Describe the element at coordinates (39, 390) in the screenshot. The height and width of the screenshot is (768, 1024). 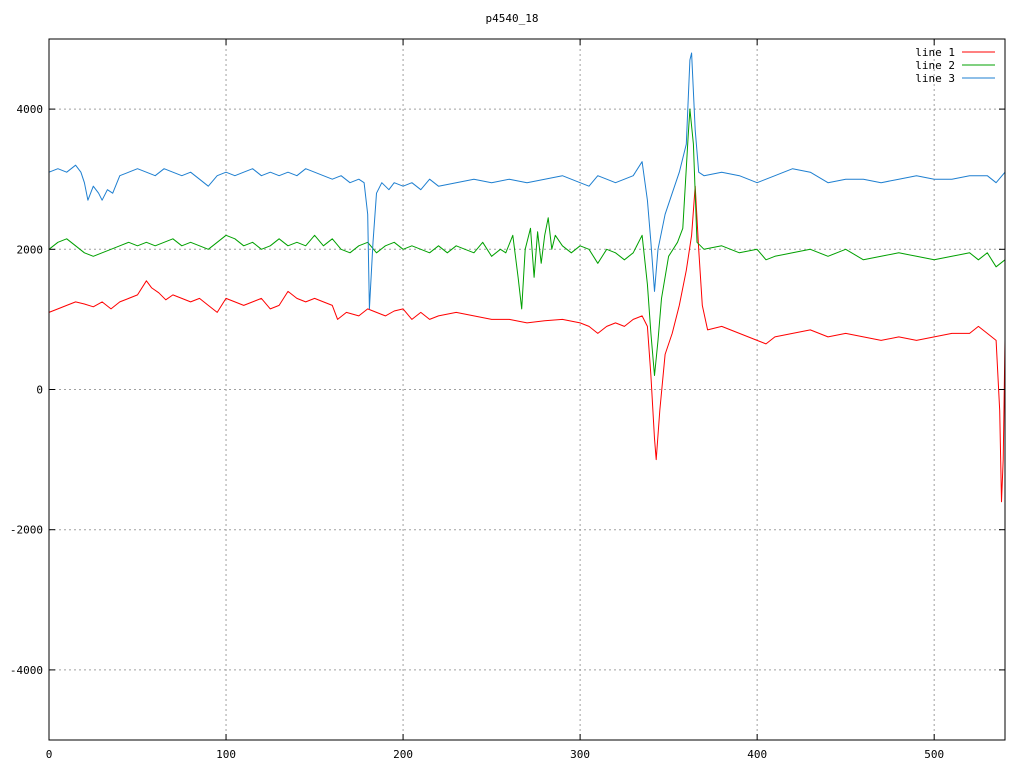
I see `y-tick-label: 0` at that location.